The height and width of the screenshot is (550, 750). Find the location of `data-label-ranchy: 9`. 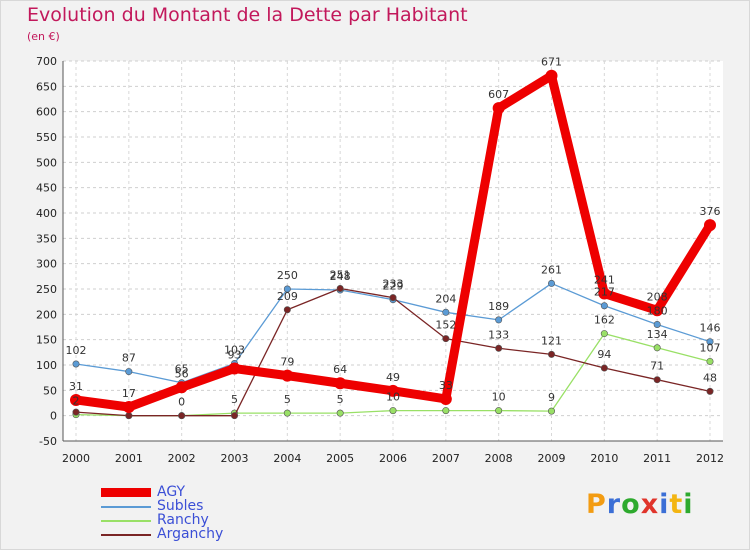

data-label-ranchy: 9 is located at coordinates (551, 397).